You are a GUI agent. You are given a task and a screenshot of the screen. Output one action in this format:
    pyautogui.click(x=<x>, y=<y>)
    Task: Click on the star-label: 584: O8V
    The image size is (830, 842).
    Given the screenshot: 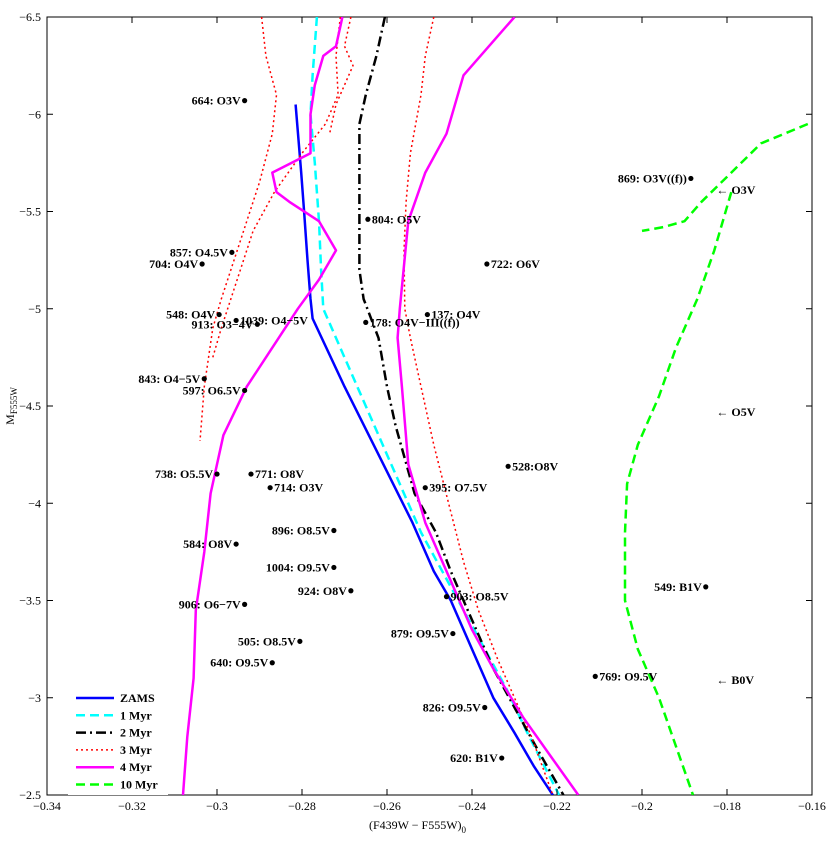 What is the action you would take?
    pyautogui.click(x=207, y=544)
    